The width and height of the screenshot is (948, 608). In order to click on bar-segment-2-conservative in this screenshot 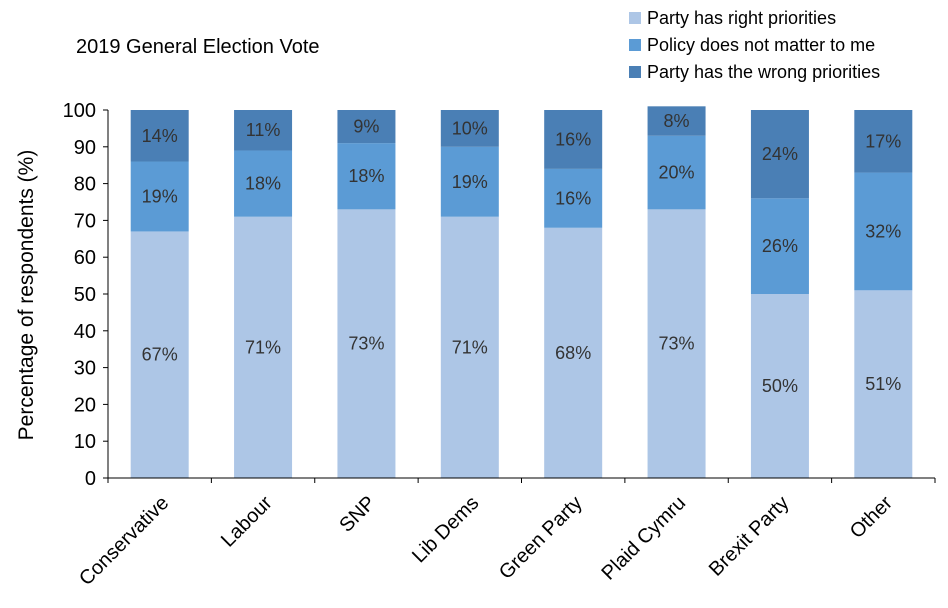, I will do `click(159, 196)`.